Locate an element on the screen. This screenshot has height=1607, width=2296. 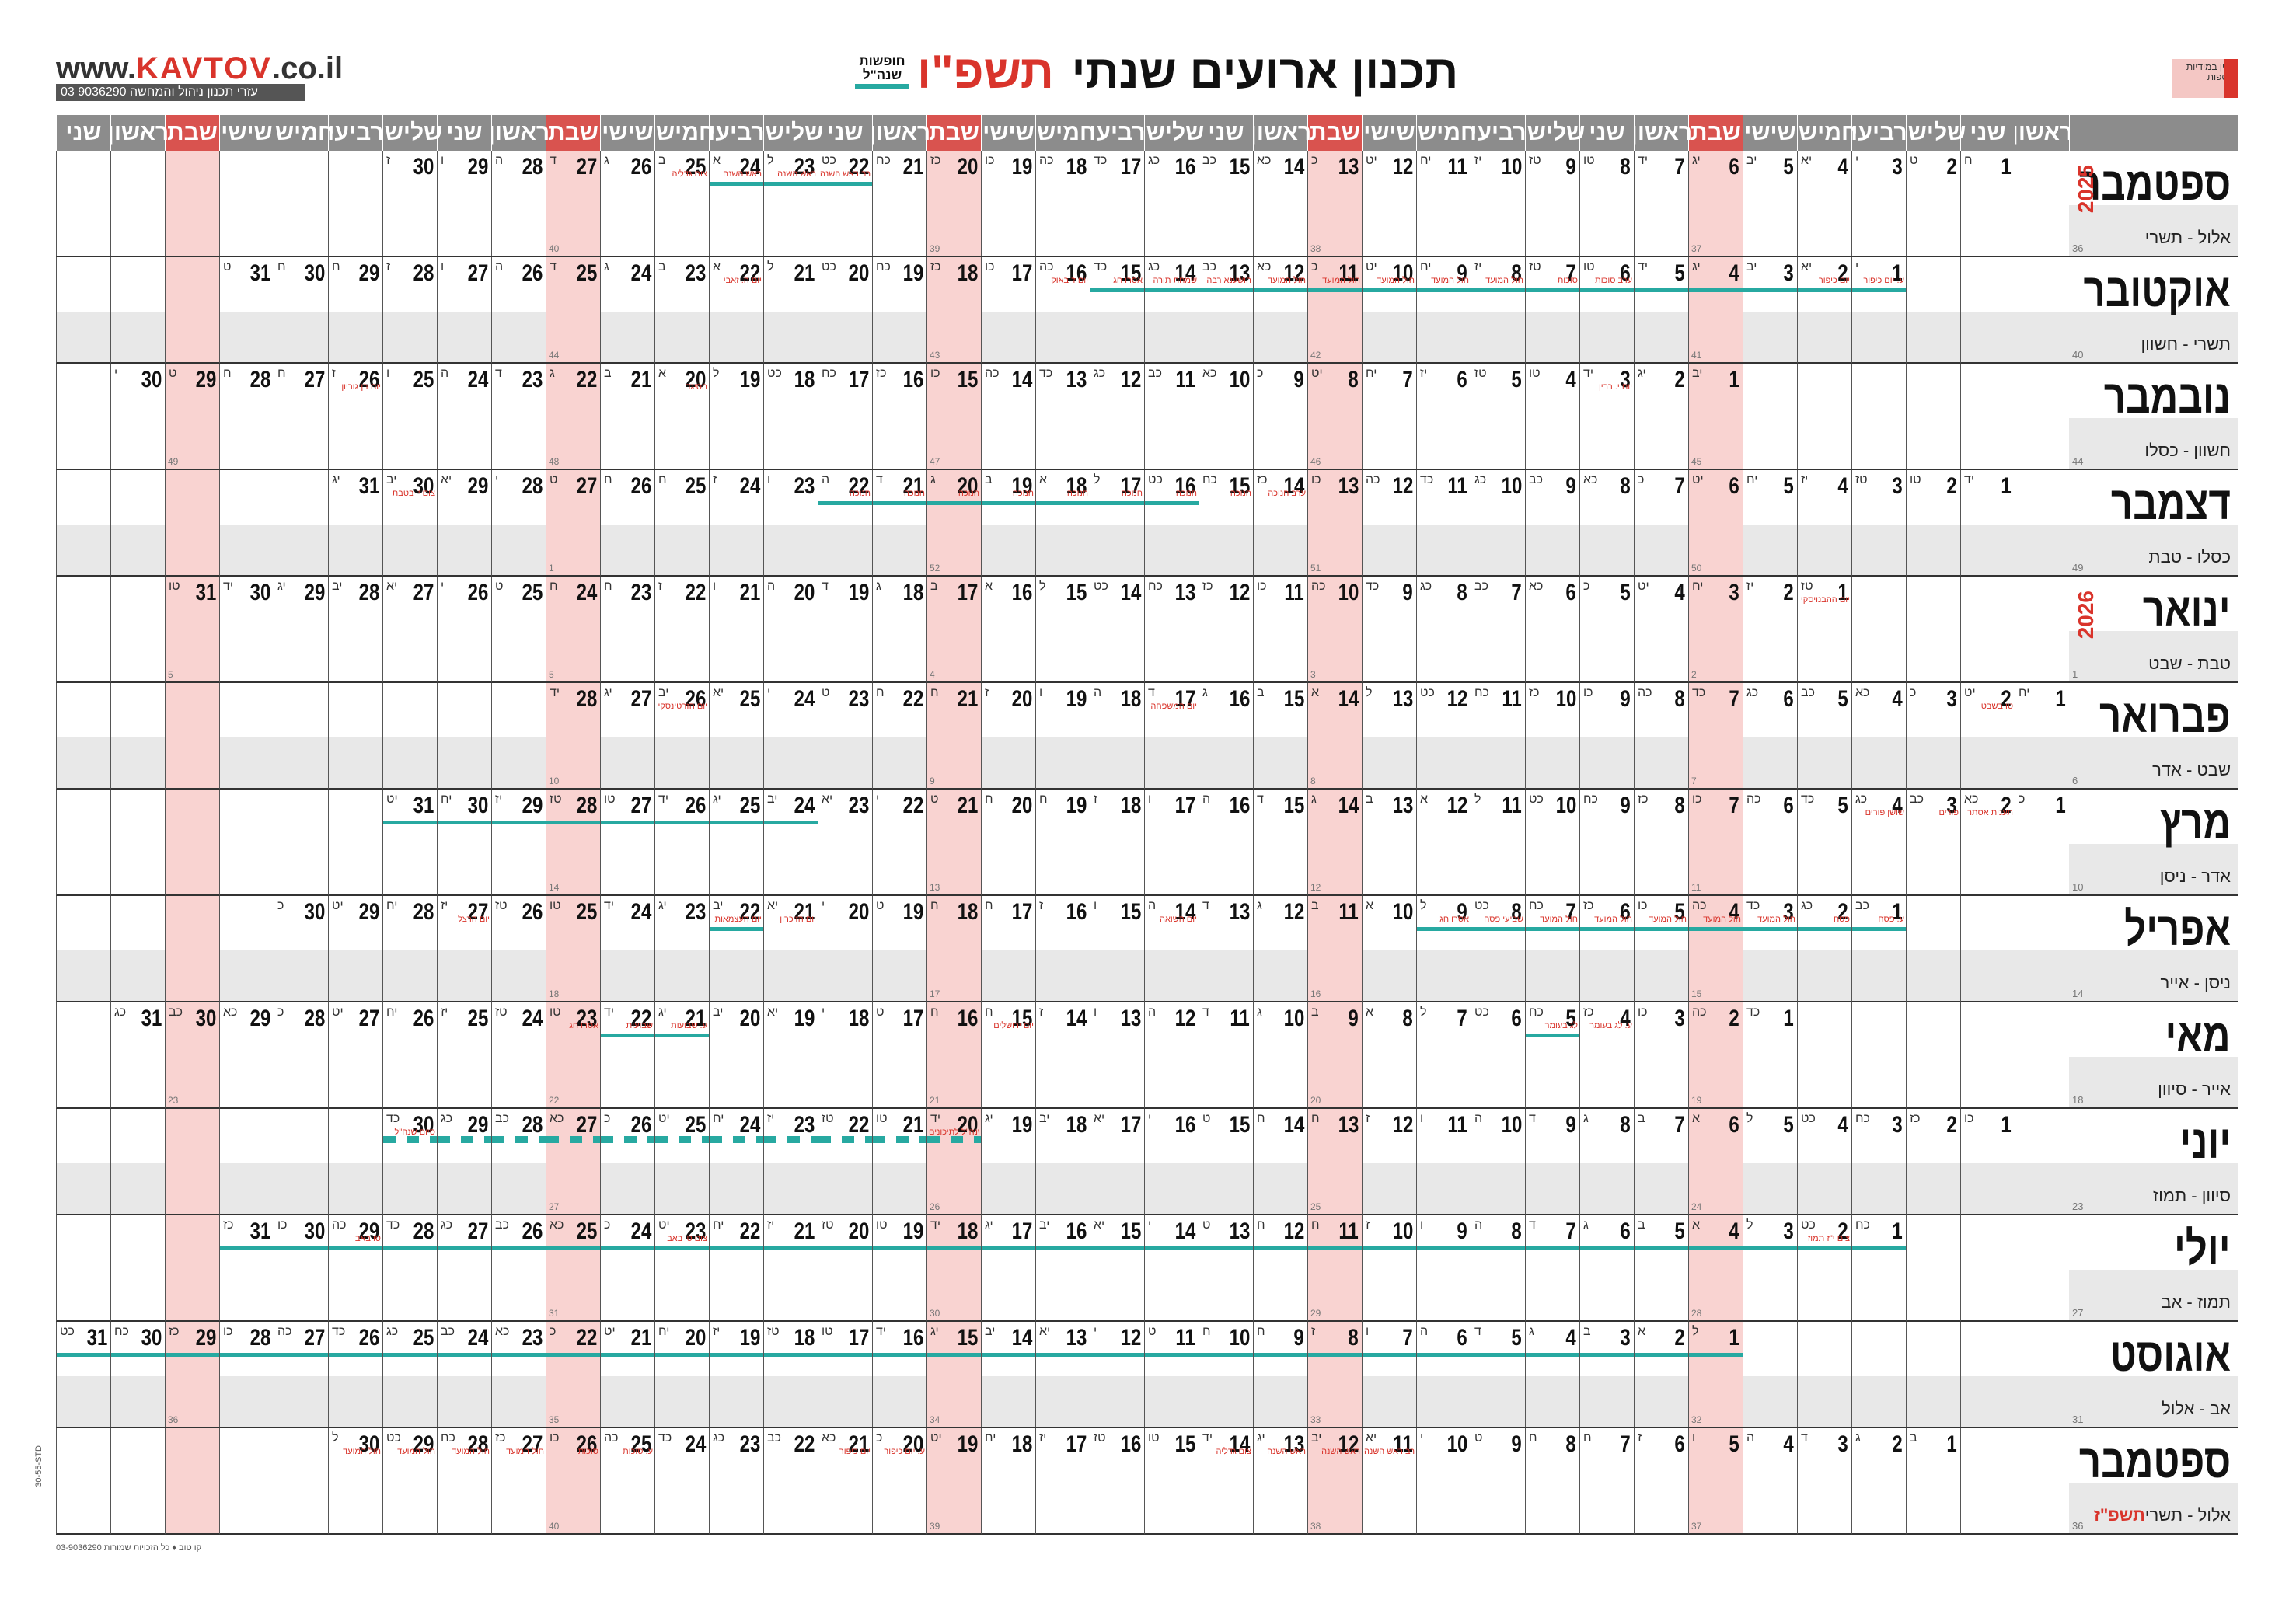
day-cell-15: 15 טו is located at coordinates (1172, 1482).